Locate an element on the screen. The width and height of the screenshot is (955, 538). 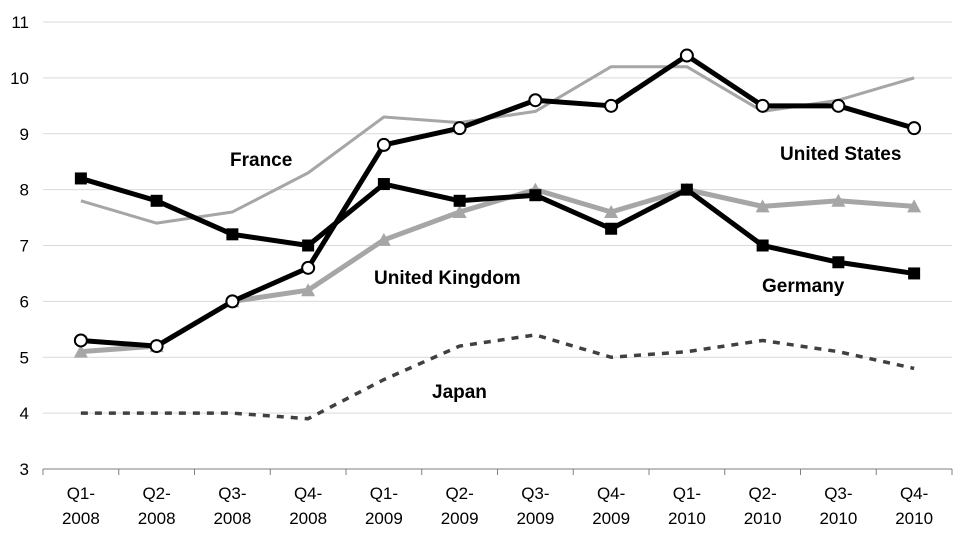
y-tick-label-7: 7 is located at coordinates (24, 246).